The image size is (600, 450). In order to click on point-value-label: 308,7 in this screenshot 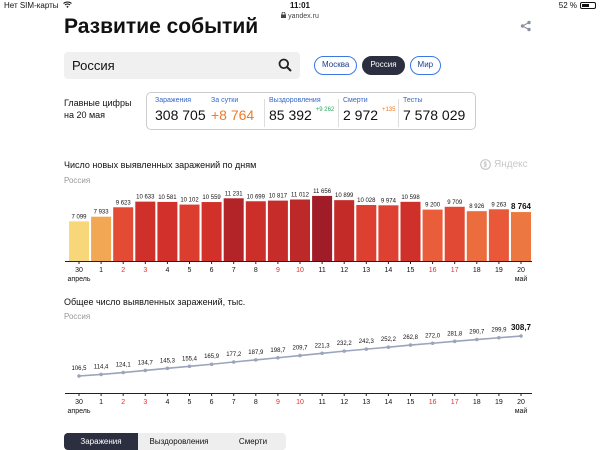, I will do `click(521, 327)`.